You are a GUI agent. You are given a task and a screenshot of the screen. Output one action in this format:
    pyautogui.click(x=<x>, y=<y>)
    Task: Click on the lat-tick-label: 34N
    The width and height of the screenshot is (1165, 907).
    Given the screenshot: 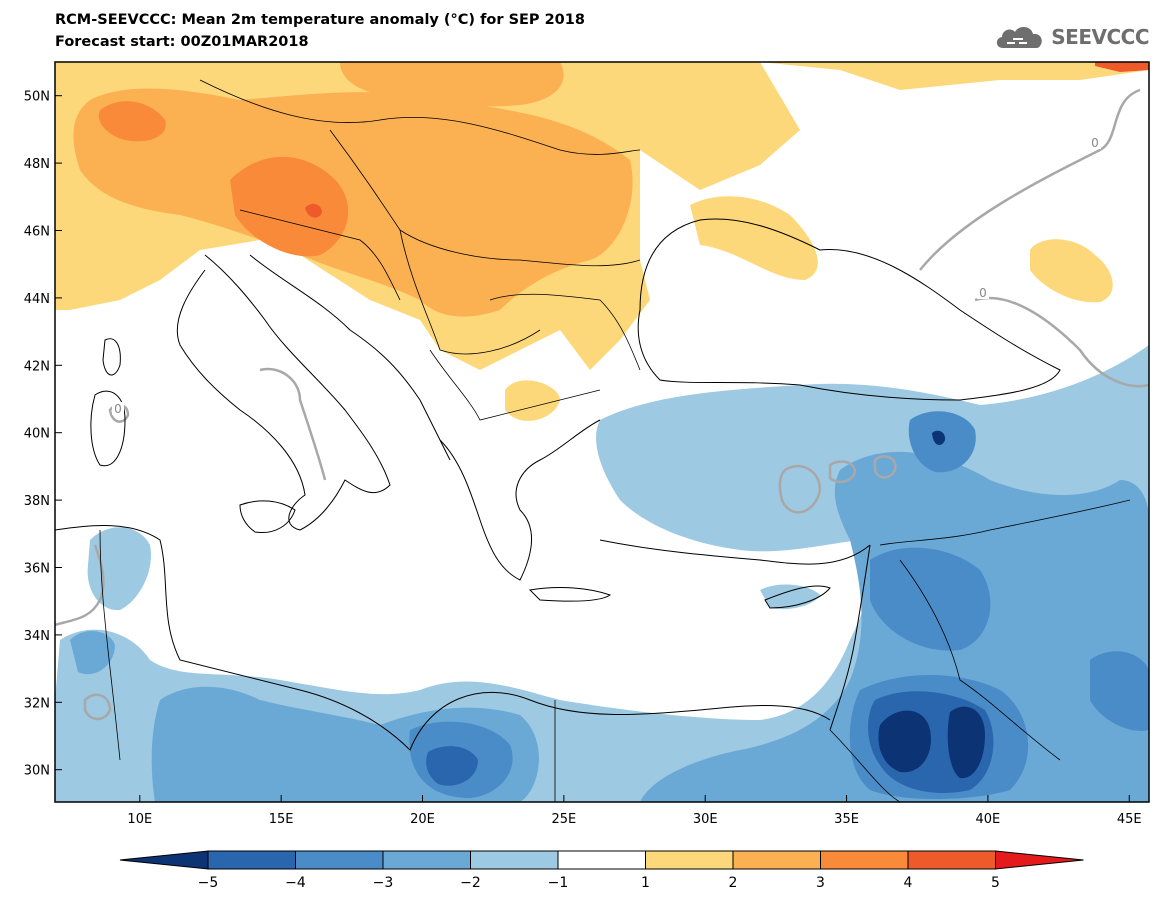 What is the action you would take?
    pyautogui.click(x=37, y=636)
    